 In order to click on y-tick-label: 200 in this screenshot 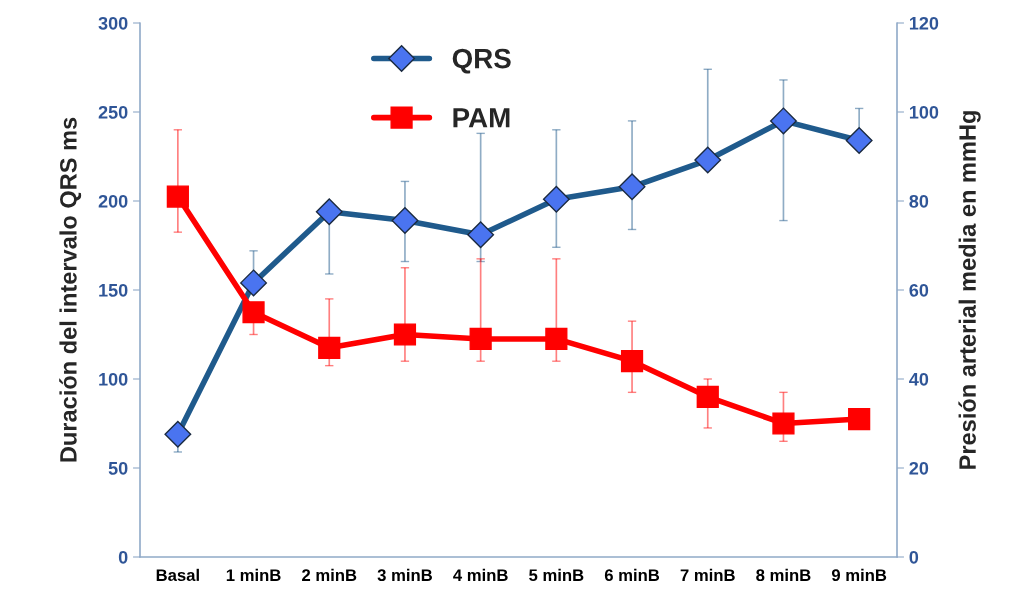, I will do `click(113, 201)`.